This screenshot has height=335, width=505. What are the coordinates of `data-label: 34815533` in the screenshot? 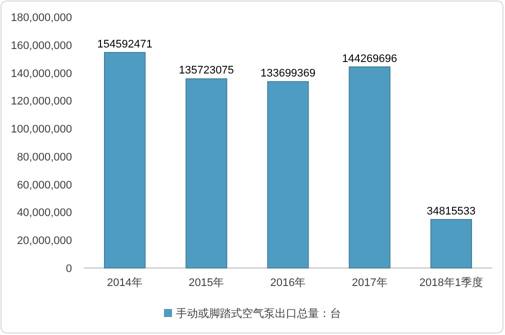 It's located at (451, 211).